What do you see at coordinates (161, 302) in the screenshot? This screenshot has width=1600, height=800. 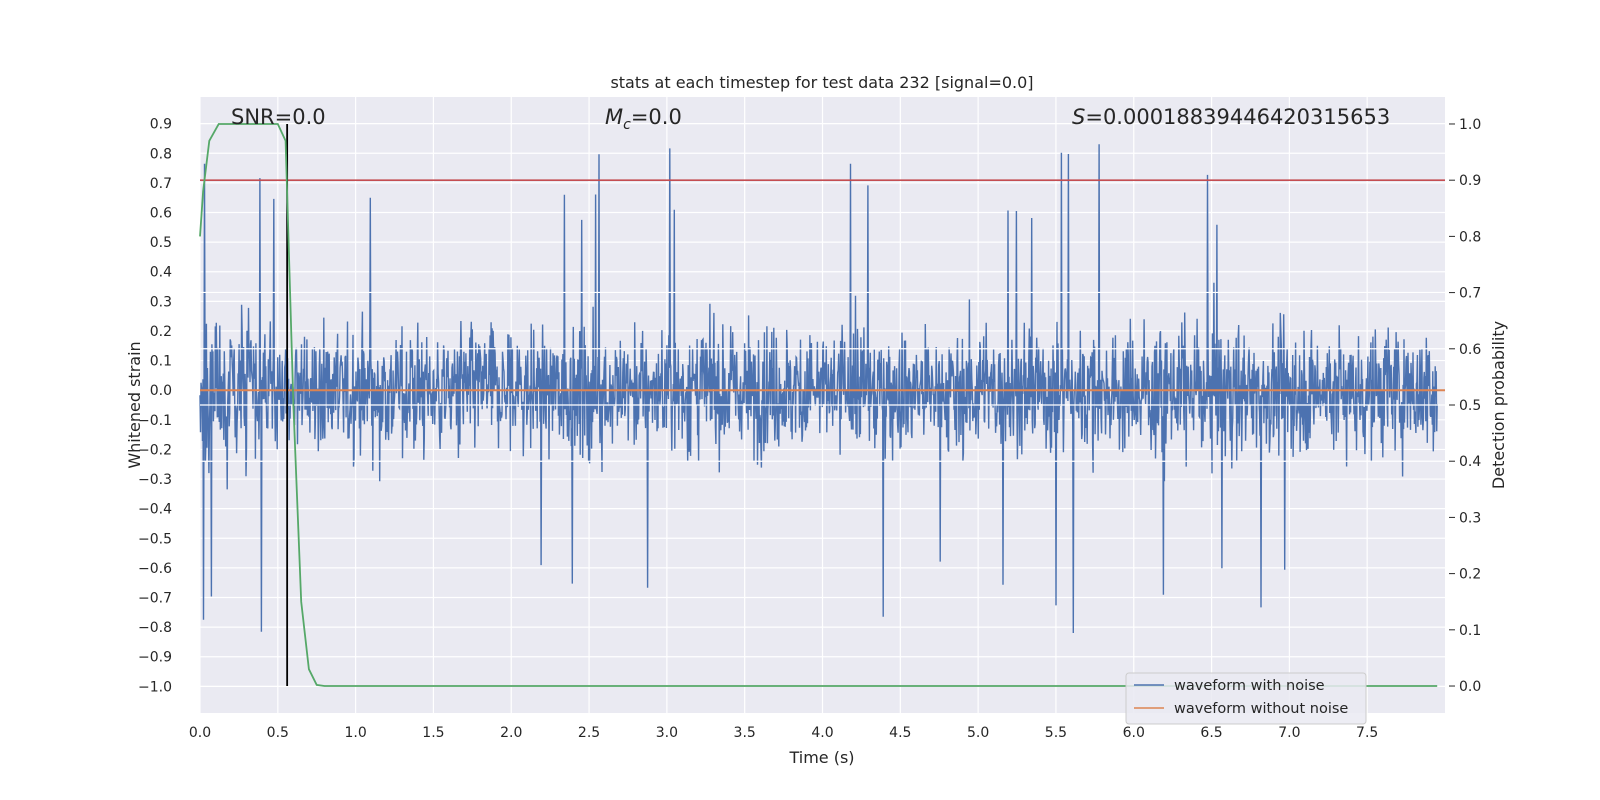 I see `y-tick-label: 0.3` at bounding box center [161, 302].